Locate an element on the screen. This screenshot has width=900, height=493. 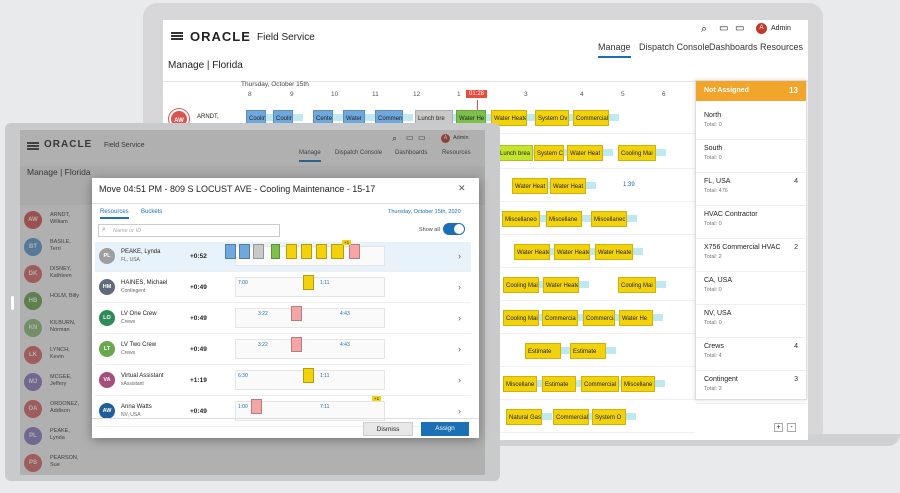
search-input: ⌕ Name or ID is located at coordinates (189, 230).